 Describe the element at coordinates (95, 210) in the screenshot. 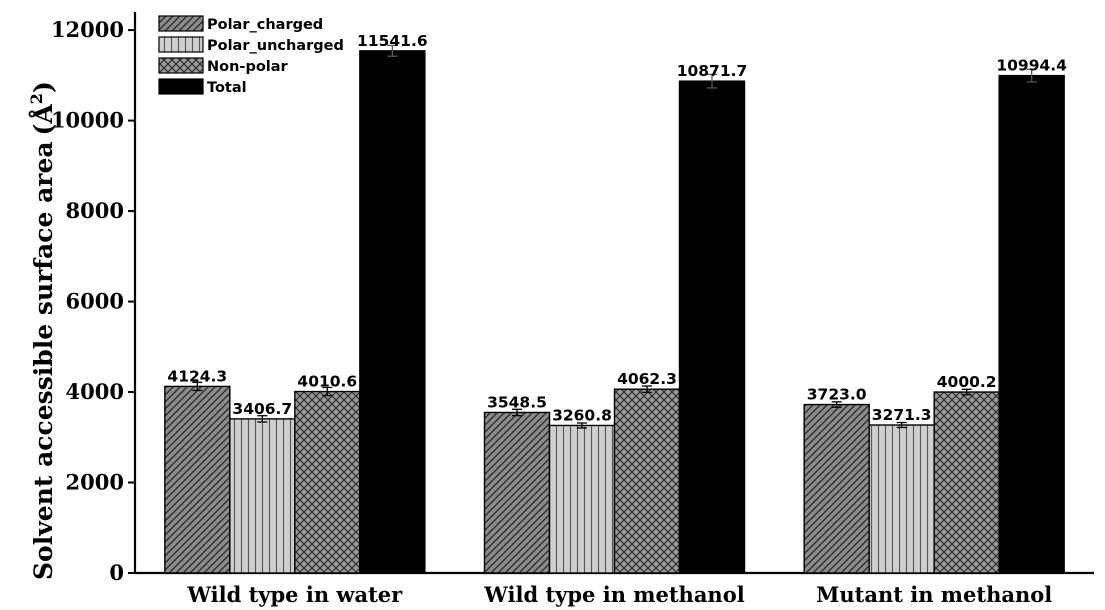

I see `y-tick-label: 8000` at that location.